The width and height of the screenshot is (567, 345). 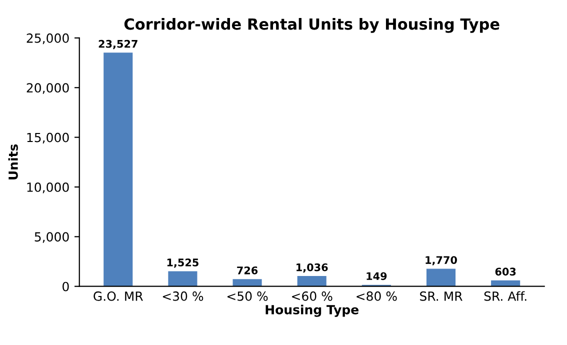 What do you see at coordinates (312, 310) in the screenshot?
I see `x-axis-title: Housing Type` at bounding box center [312, 310].